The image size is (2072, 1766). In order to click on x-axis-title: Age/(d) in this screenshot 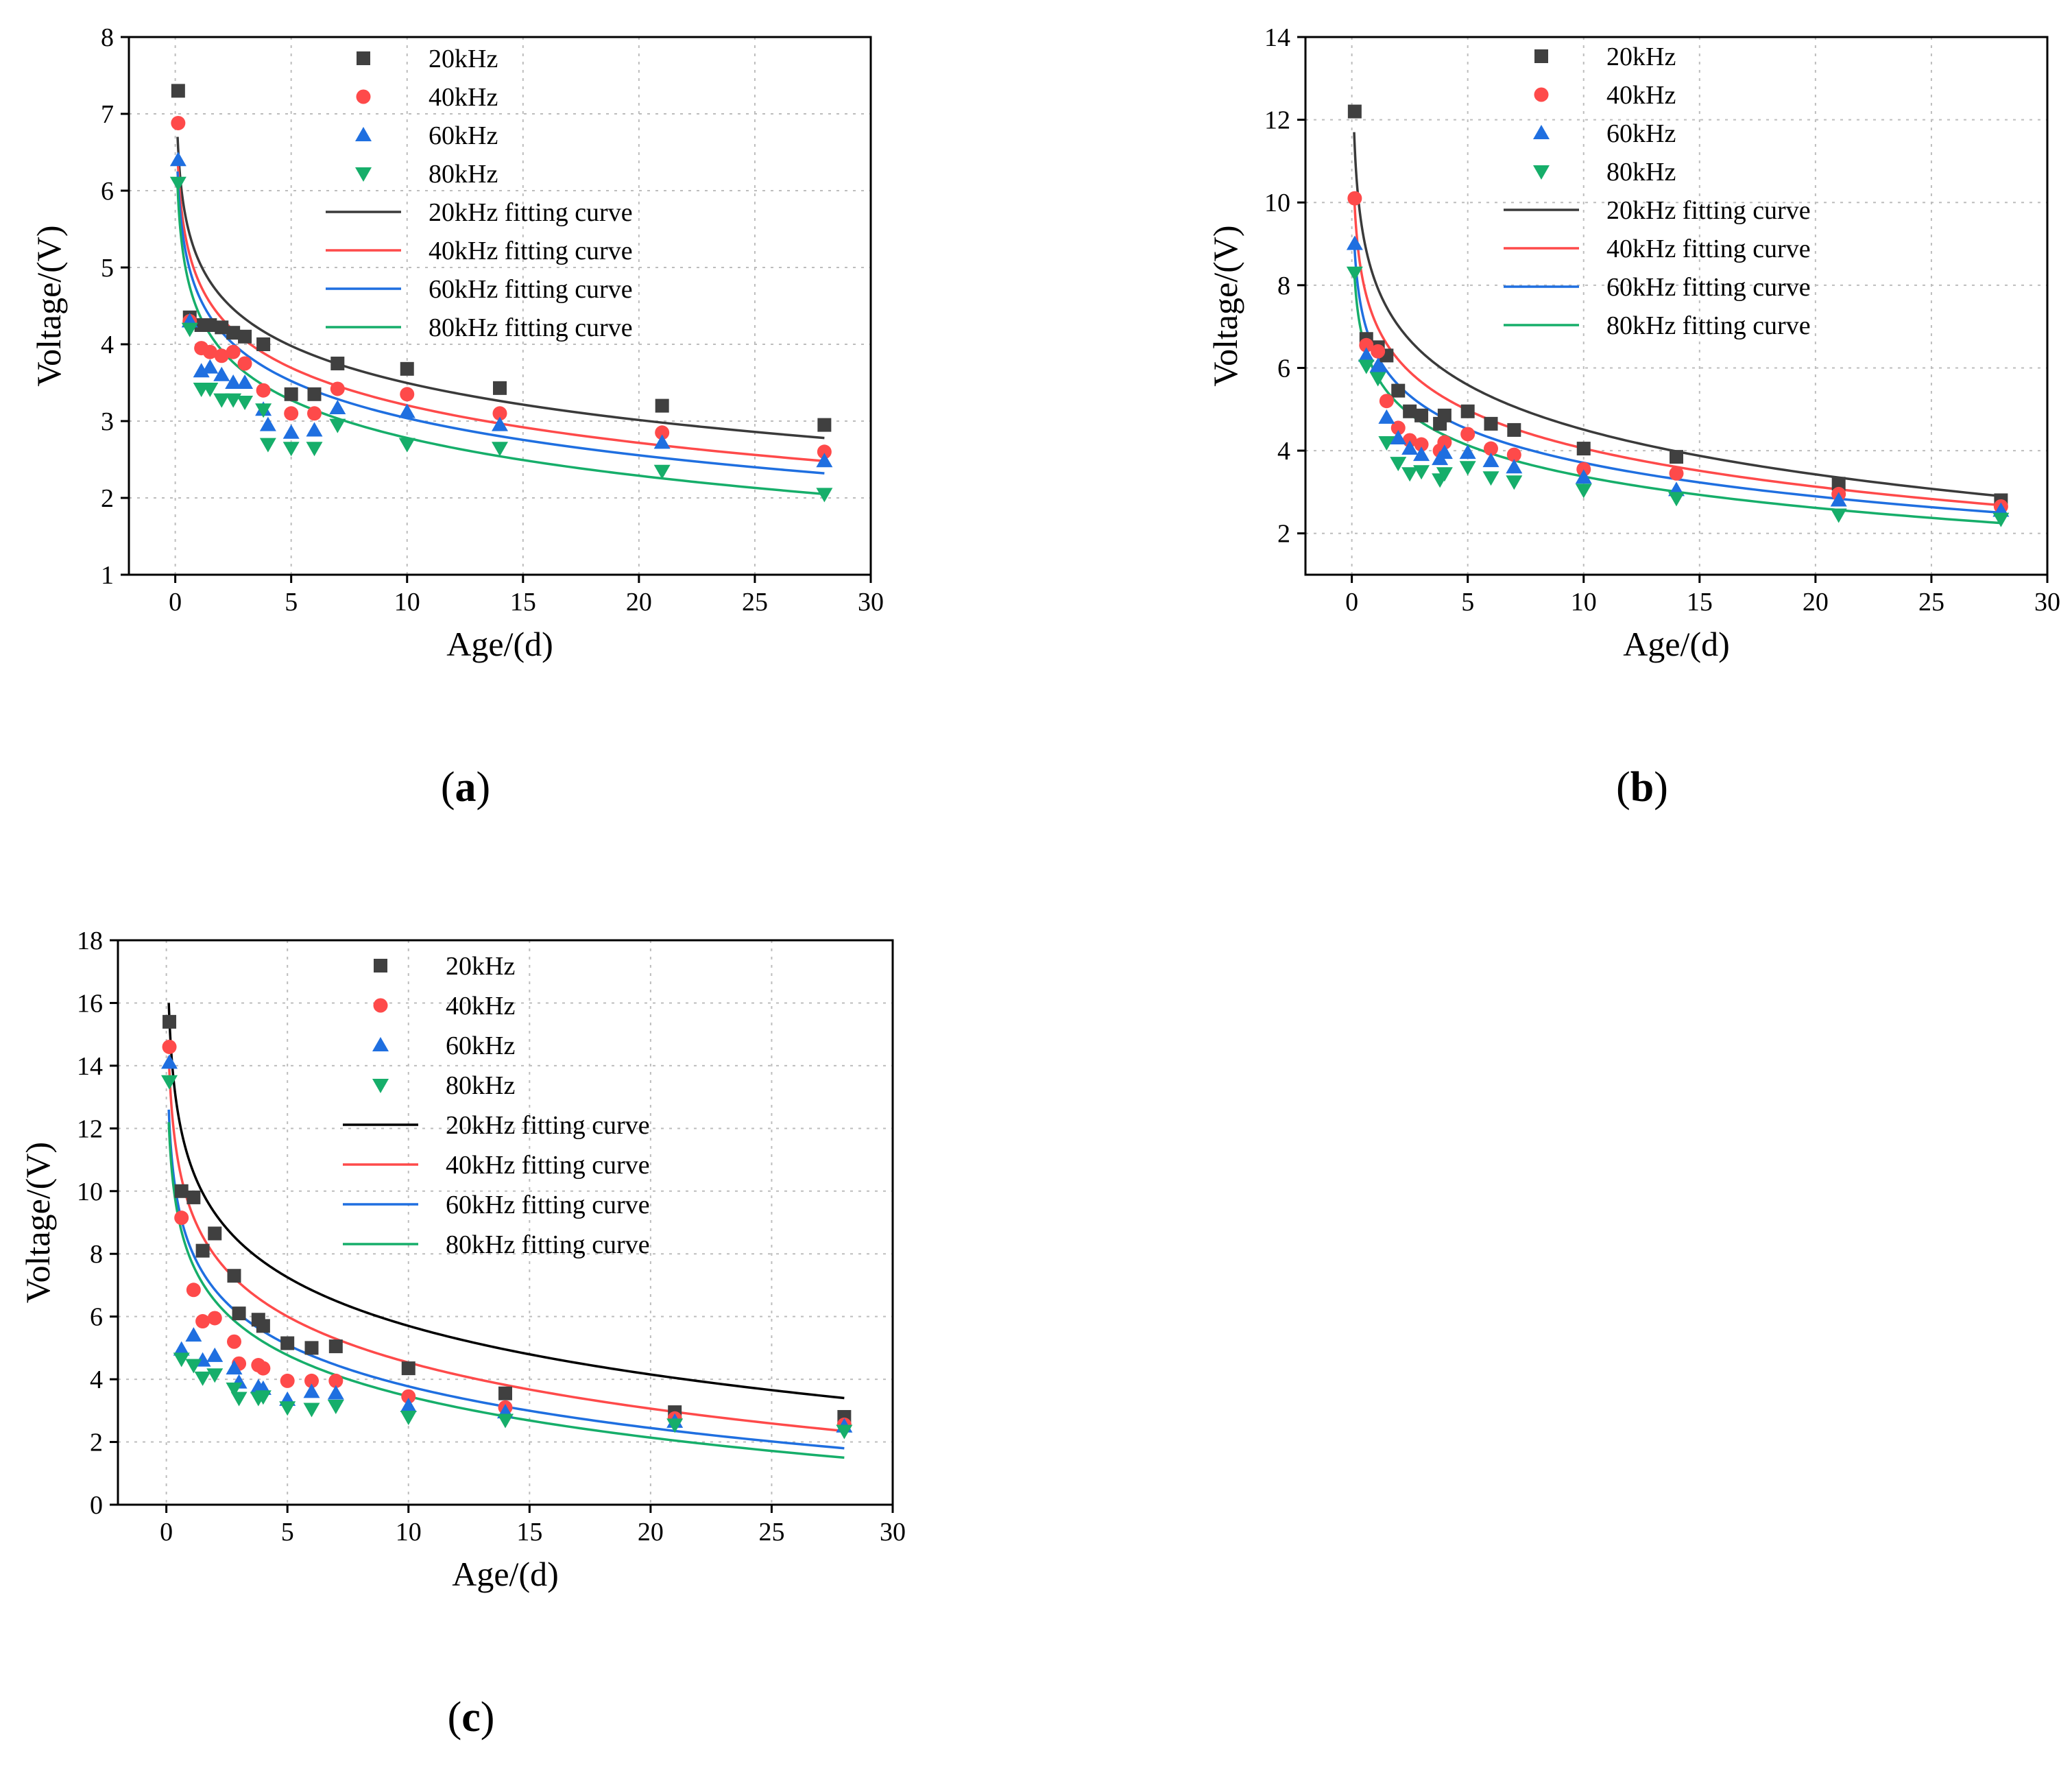, I will do `click(1676, 644)`.